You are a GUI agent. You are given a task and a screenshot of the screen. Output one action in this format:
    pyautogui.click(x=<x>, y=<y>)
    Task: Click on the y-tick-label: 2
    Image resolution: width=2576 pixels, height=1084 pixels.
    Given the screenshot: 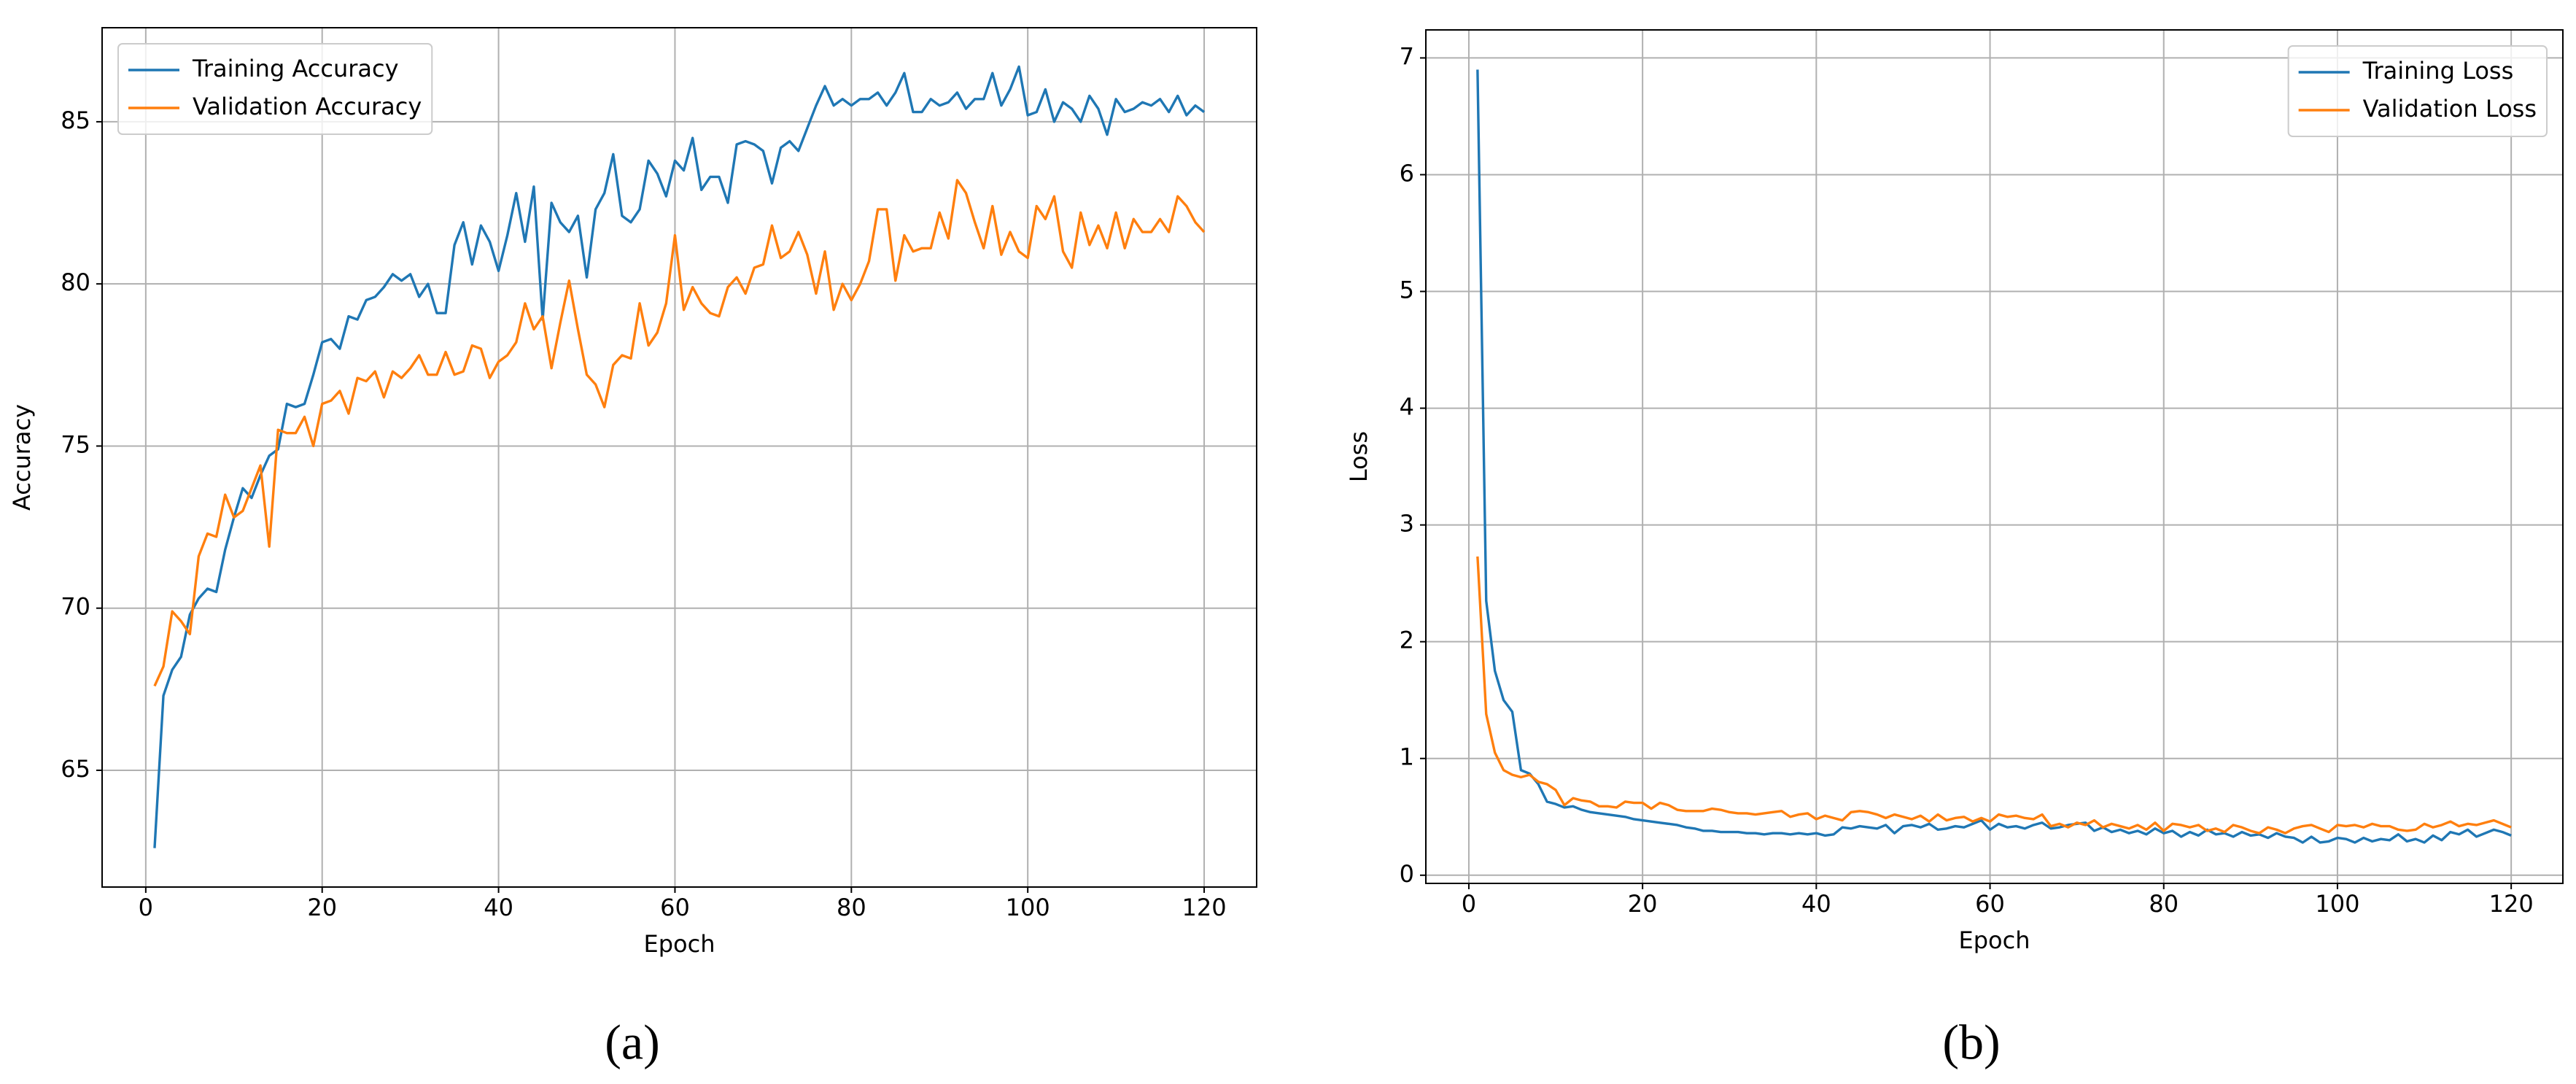 What is the action you would take?
    pyautogui.click(x=1407, y=640)
    